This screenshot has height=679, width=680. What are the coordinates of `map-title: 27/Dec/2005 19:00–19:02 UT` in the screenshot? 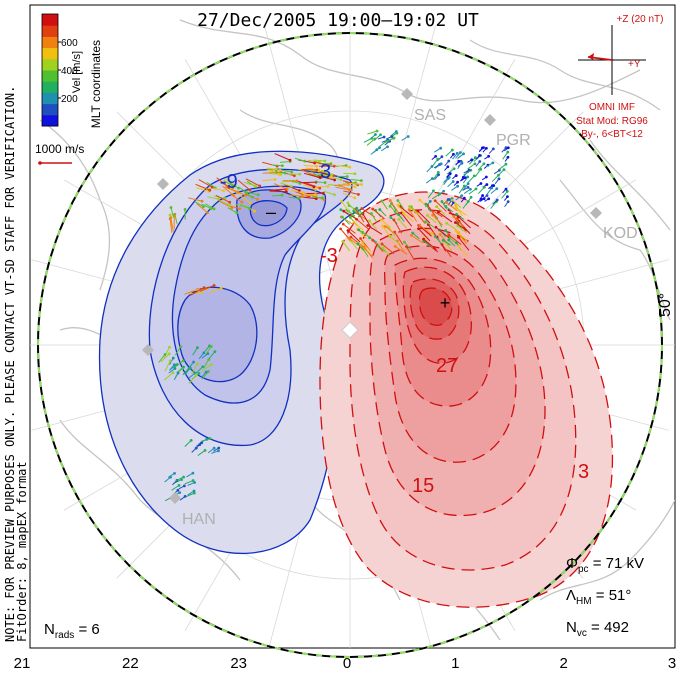 It's located at (338, 20).